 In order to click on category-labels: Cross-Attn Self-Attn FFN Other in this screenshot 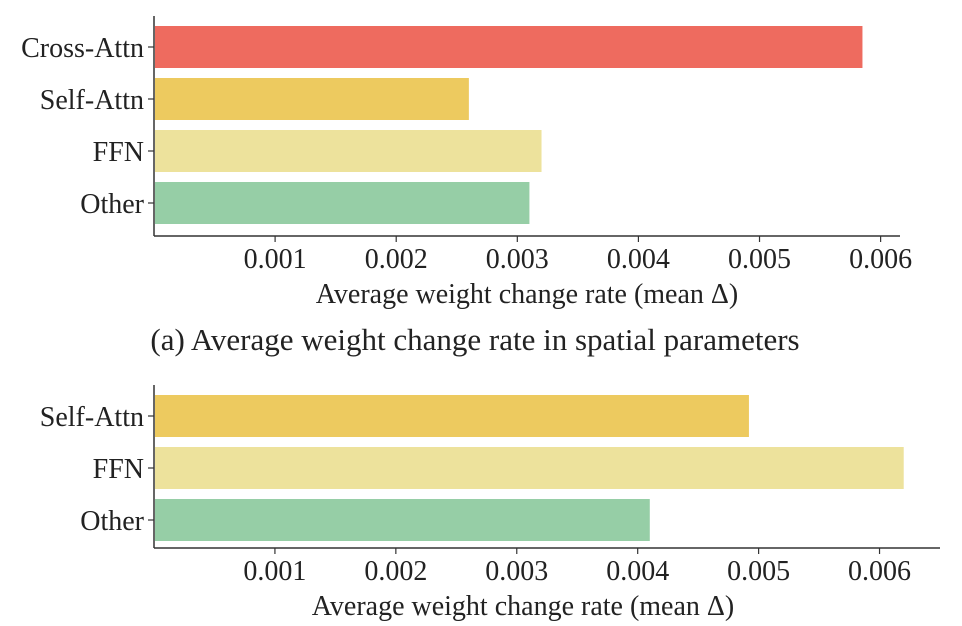, I will do `click(87, 126)`.